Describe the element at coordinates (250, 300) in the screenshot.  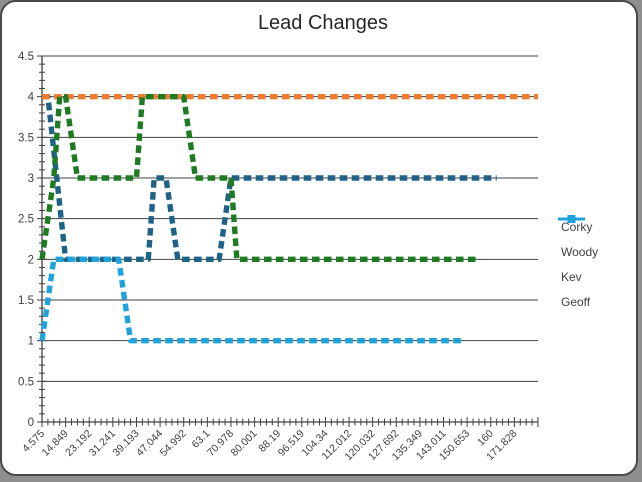
I see `series-line-geoff` at that location.